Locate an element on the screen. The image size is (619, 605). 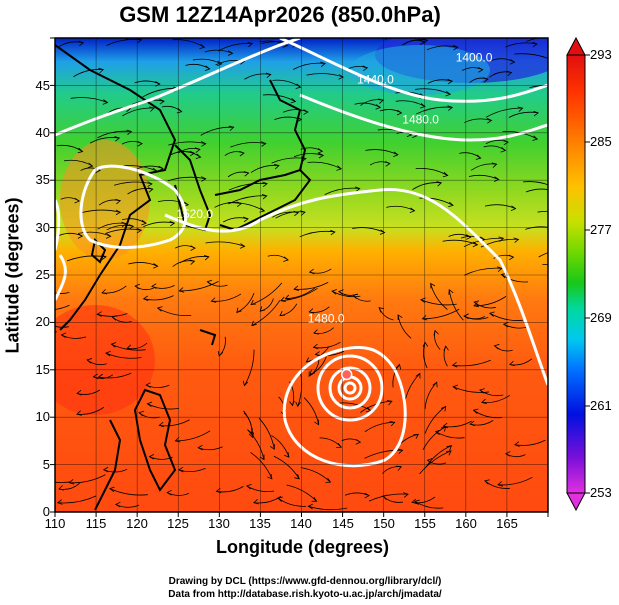
y-tick-label: 45 is located at coordinates (42, 85).